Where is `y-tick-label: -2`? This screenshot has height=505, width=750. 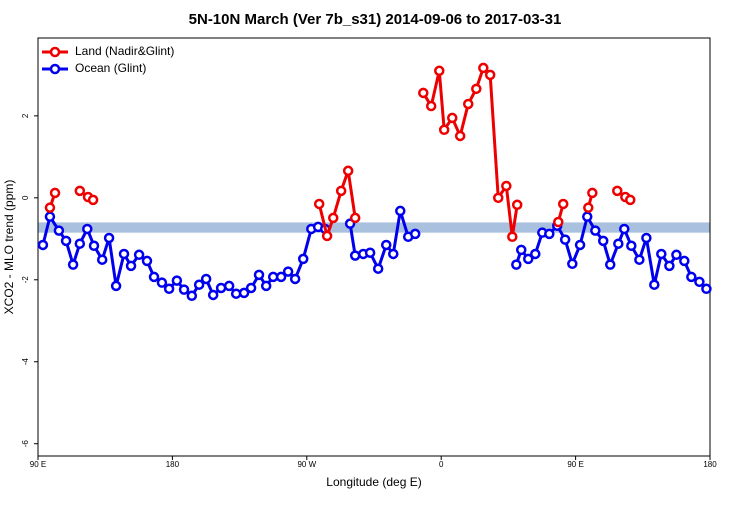 y-tick-label: -2 is located at coordinates (25, 280).